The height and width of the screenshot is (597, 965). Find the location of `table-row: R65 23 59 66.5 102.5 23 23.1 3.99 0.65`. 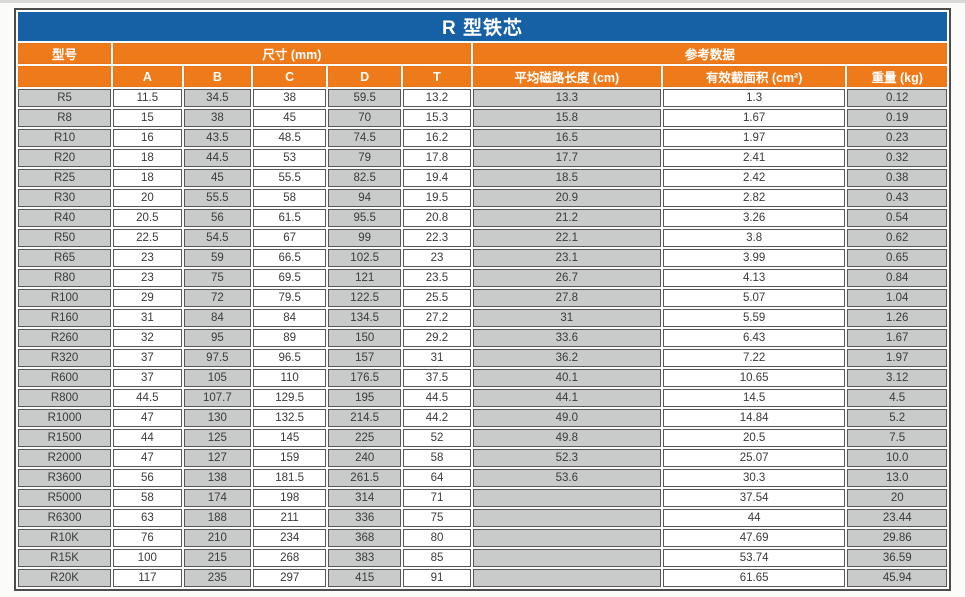

table-row: R65 23 59 66.5 102.5 23 23.1 3.99 0.65 is located at coordinates (482, 258).